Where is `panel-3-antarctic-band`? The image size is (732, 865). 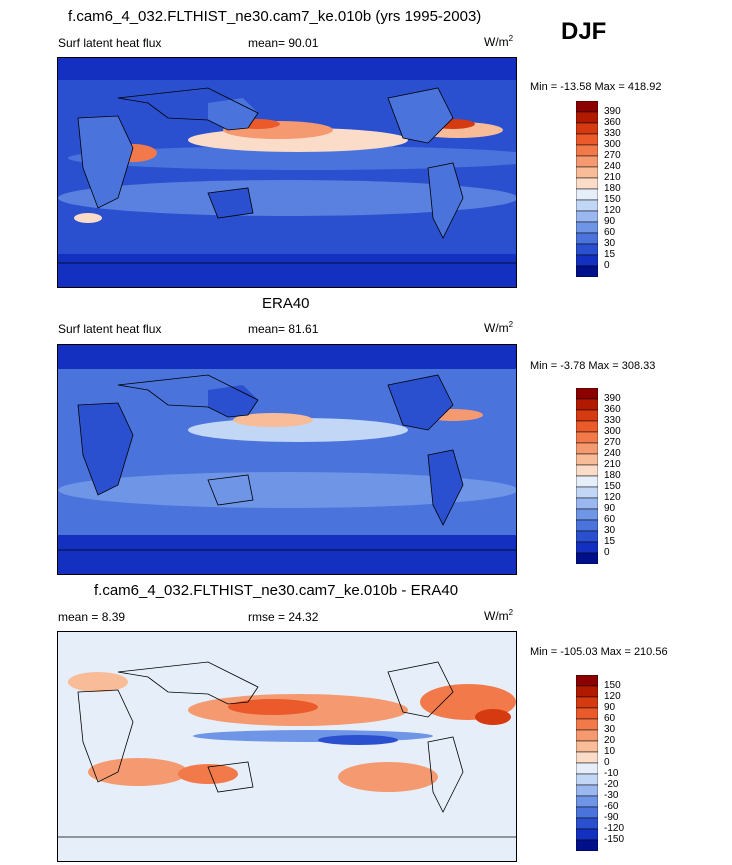
panel-3-antarctic-band is located at coordinates (287, 846).